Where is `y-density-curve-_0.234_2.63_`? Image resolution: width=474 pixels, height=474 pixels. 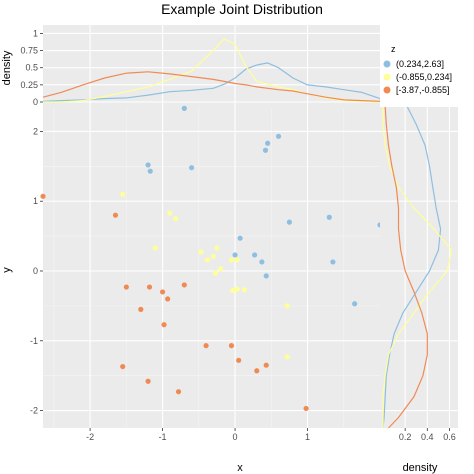
y-density-curve-_0.234_2.63_ is located at coordinates (412, 267).